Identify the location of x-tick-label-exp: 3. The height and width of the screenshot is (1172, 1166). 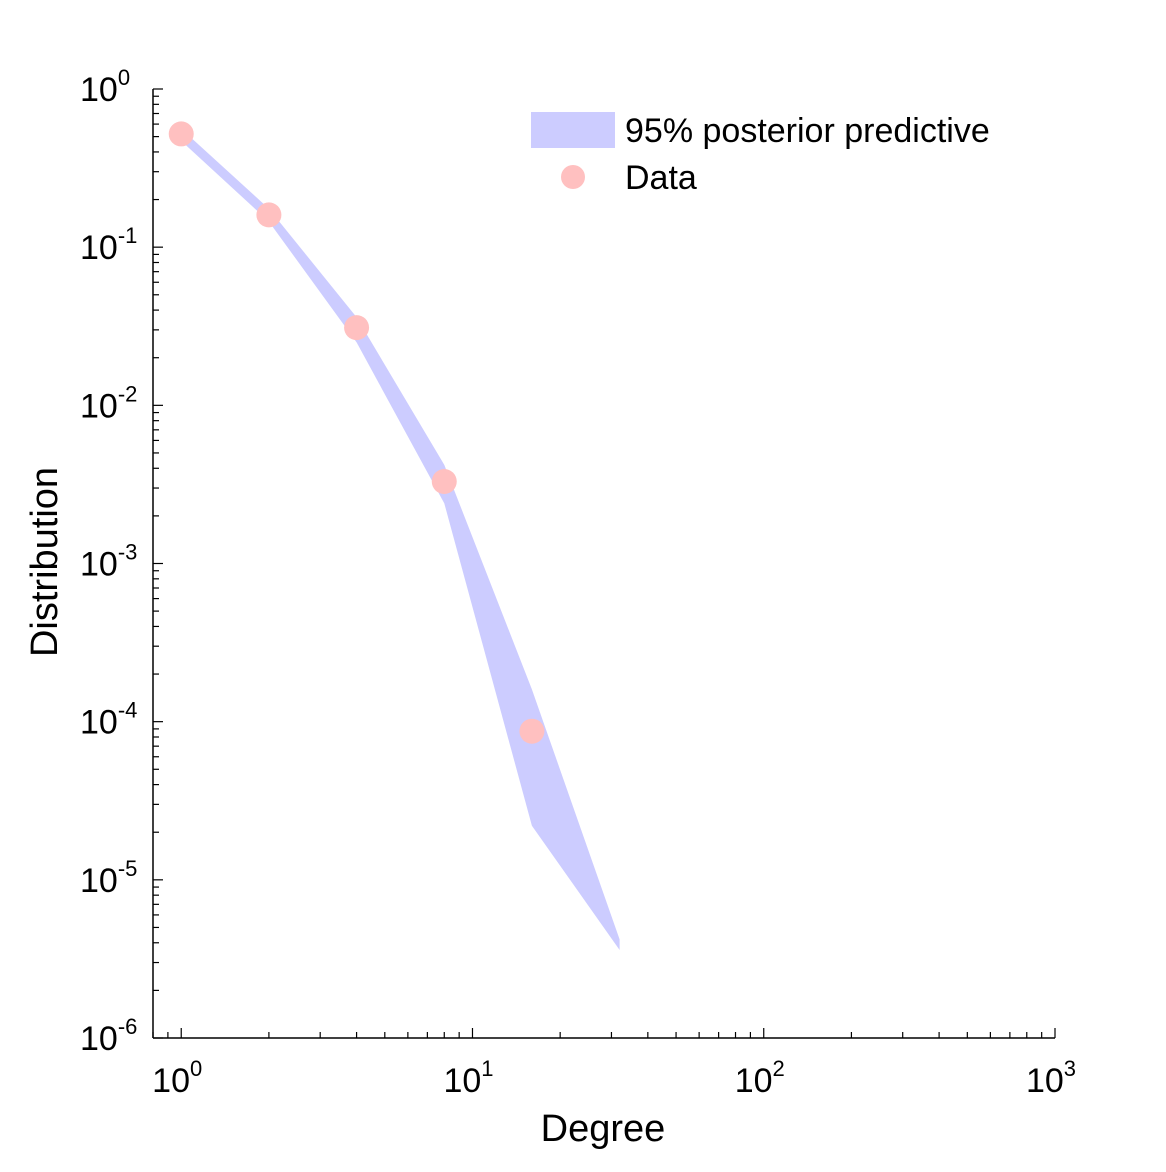
(1070, 1068).